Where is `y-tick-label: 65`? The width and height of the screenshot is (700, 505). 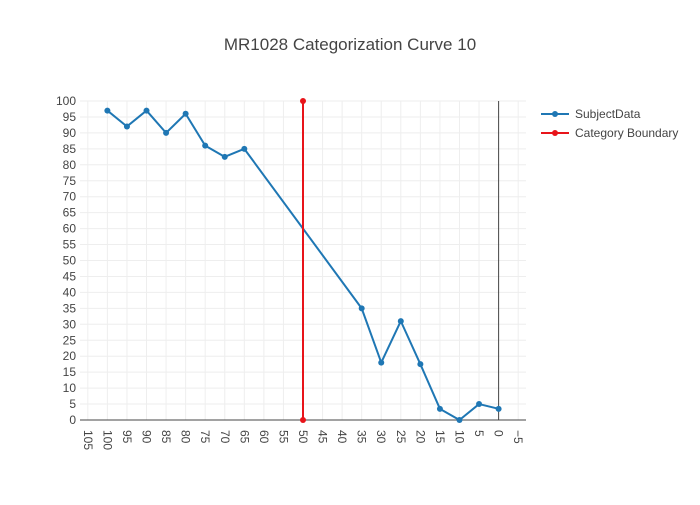
y-tick-label: 65 is located at coordinates (70, 213).